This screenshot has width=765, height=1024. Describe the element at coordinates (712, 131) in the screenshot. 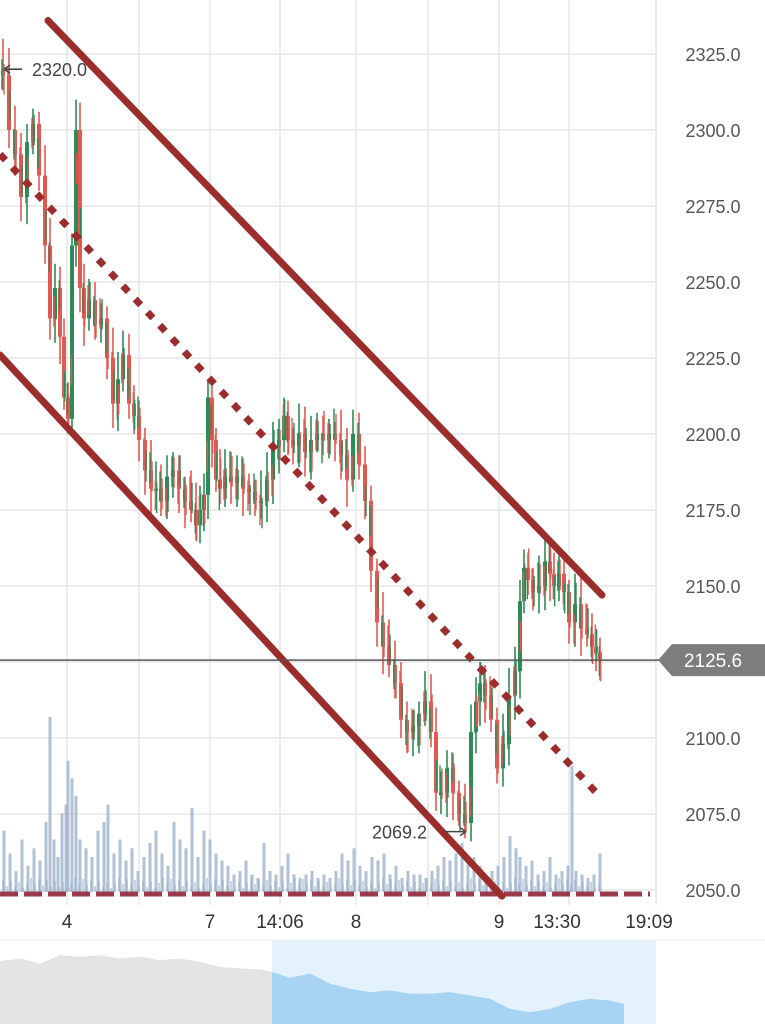

I see `y-tick-label: 2300.0` at that location.